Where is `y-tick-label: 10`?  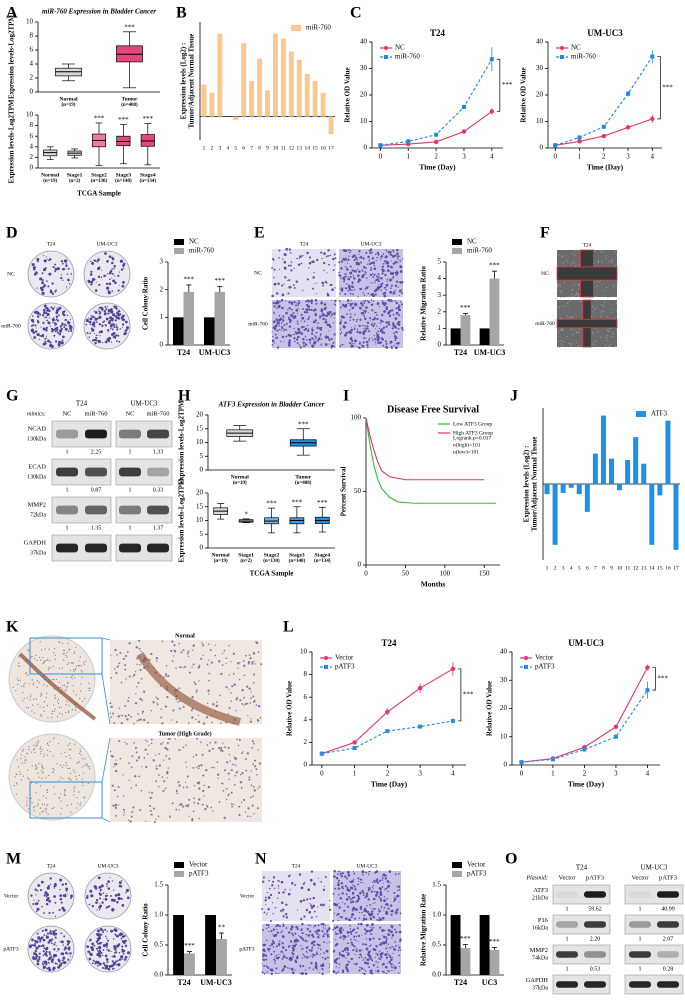
y-tick-label: 10 is located at coordinates (540, 121).